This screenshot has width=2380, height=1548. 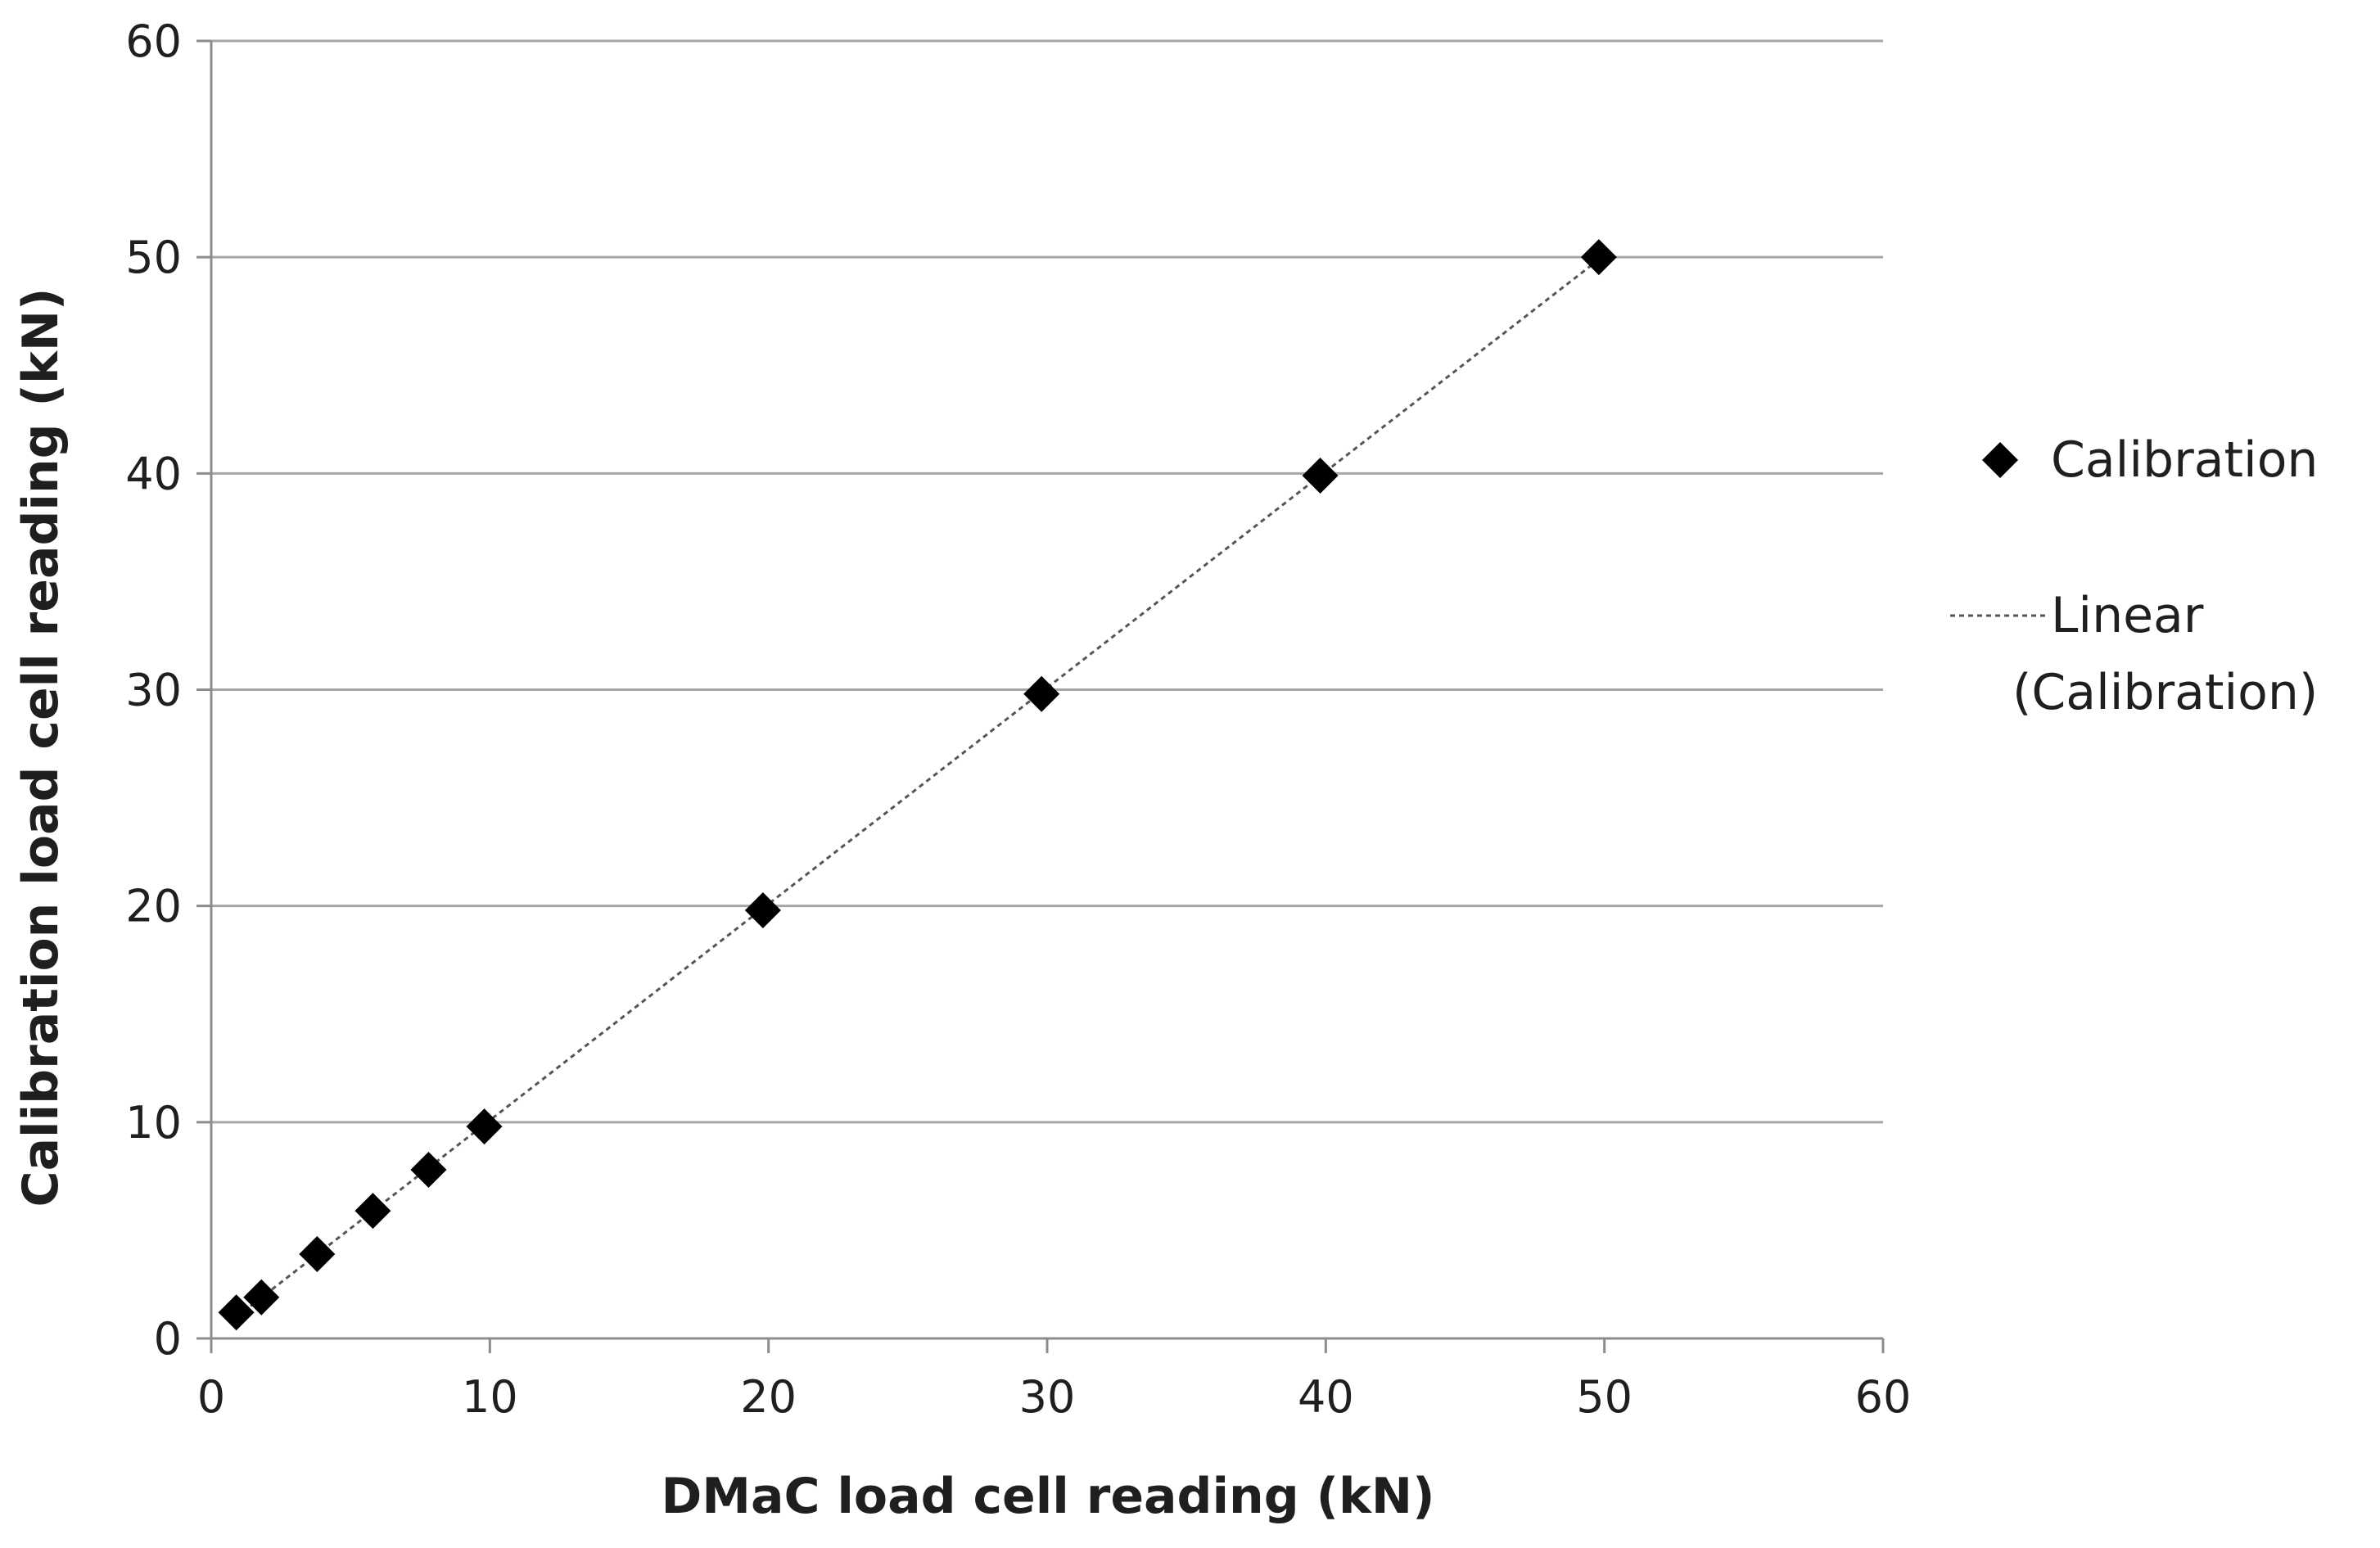 What do you see at coordinates (153, 473) in the screenshot?
I see `y-tick-label-40: 40` at bounding box center [153, 473].